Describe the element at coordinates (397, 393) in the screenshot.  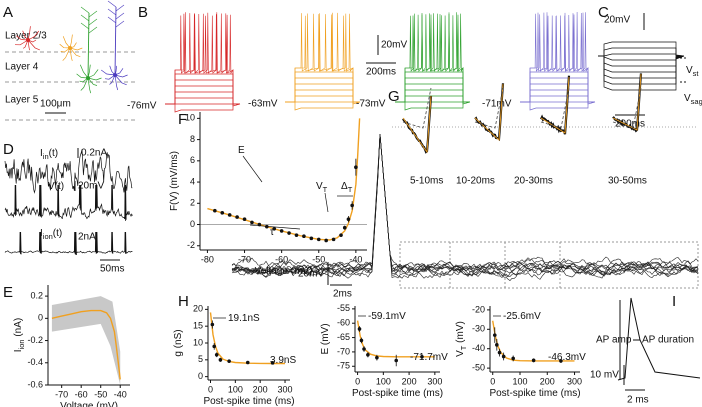
I see `x-axis-label: Post-spike time (ms)` at that location.